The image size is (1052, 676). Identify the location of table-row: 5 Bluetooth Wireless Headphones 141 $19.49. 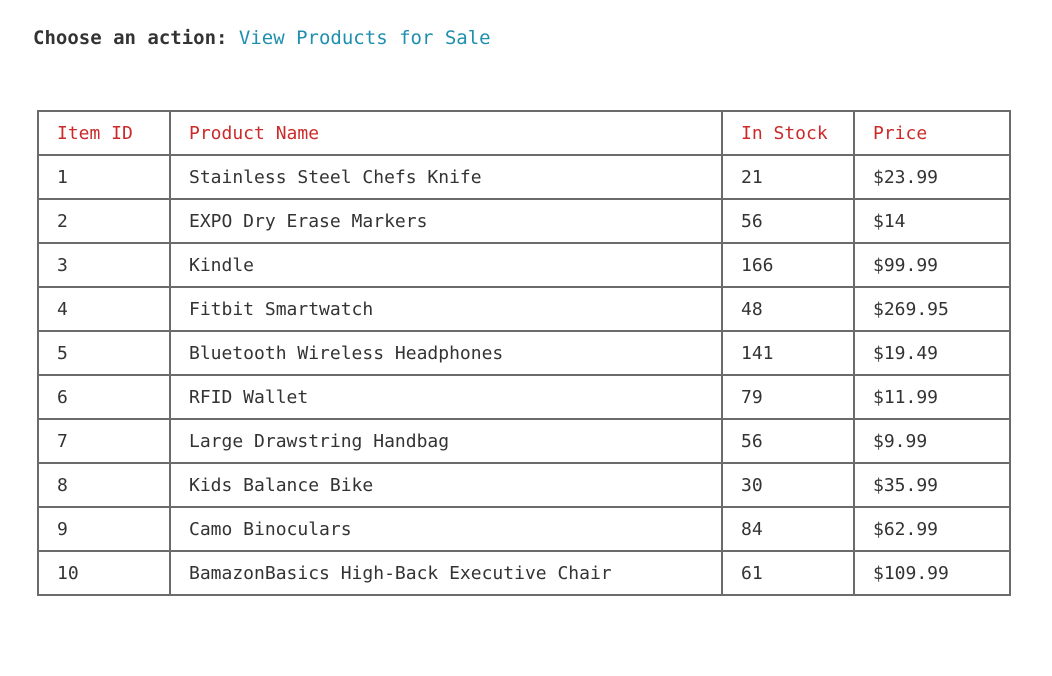
(524, 353).